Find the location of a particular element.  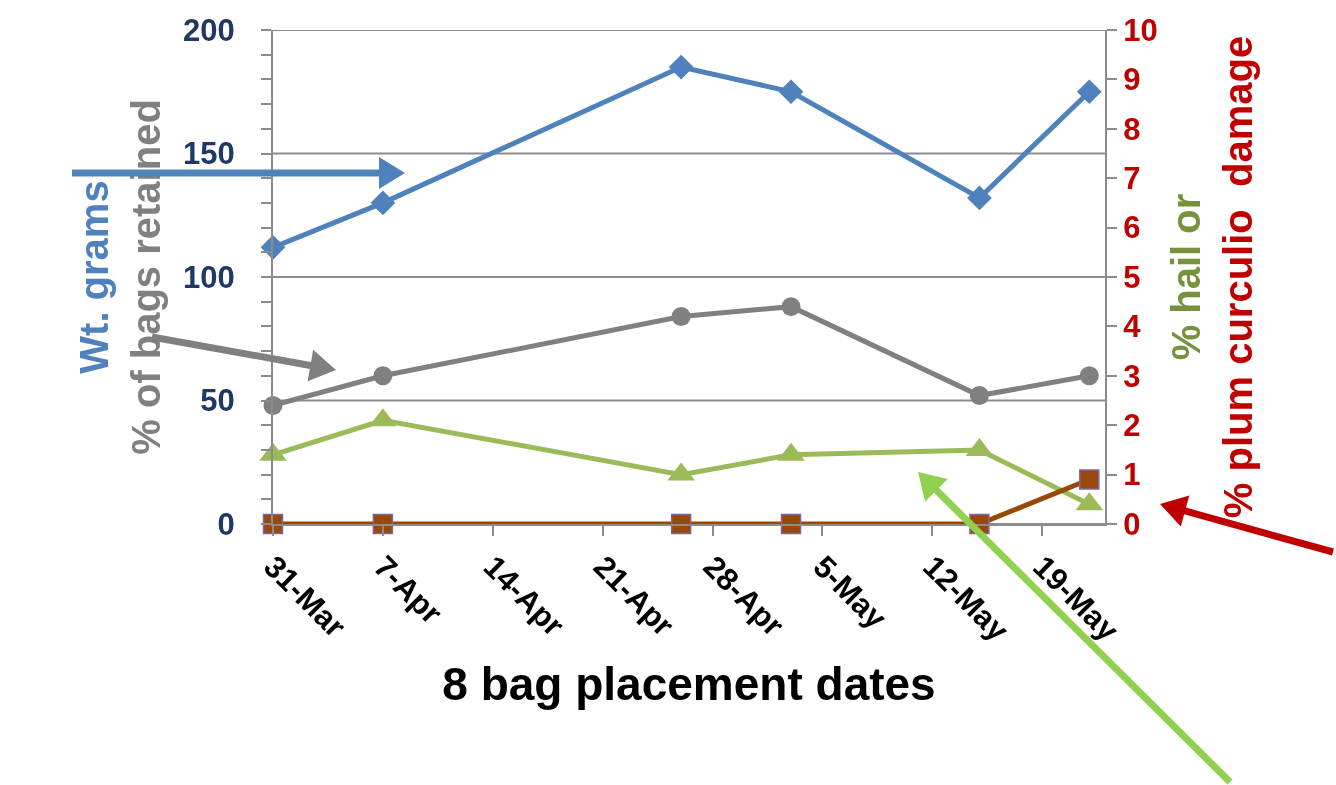

y2-tick-label: 3 is located at coordinates (1132, 376).